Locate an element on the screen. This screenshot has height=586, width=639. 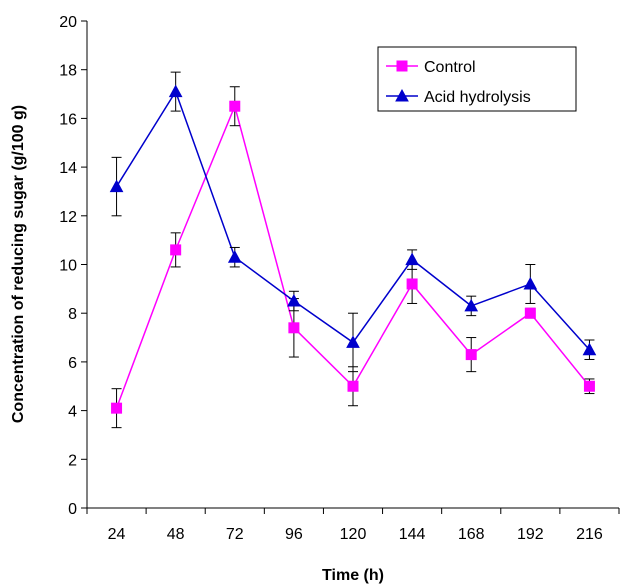
y-tick-label: 10 is located at coordinates (68, 266).